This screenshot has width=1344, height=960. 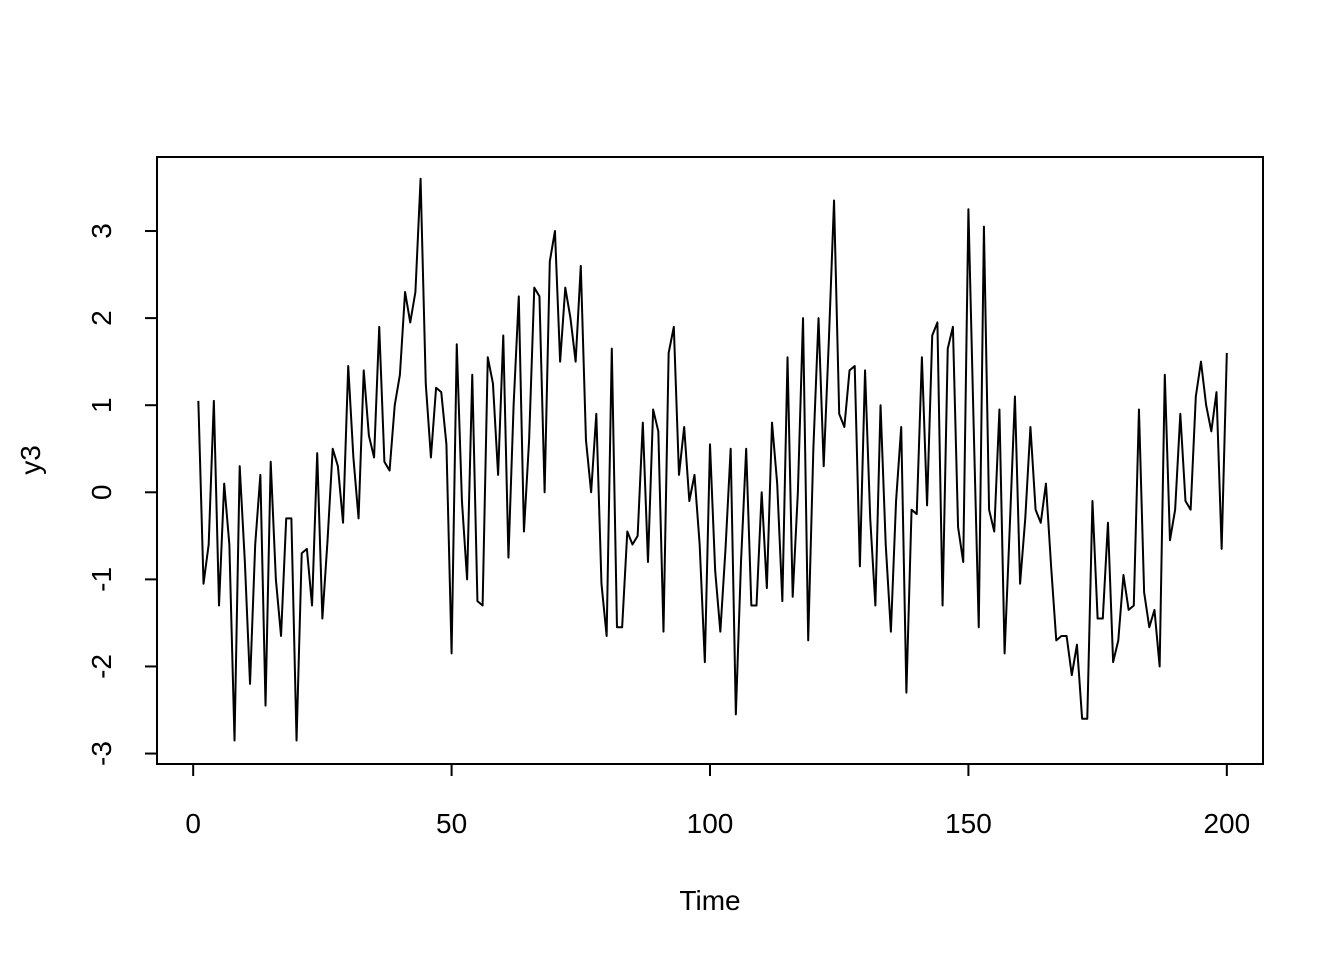 I want to click on y-axis-title: y3, so click(x=30, y=460).